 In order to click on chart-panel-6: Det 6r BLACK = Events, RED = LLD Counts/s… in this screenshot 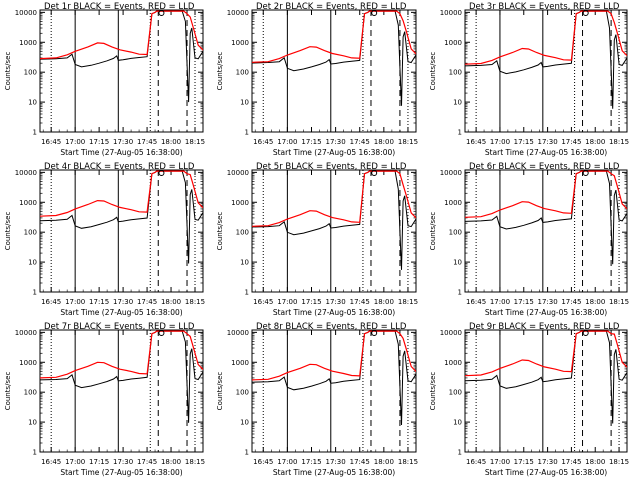, I will do `click(529, 239)`.